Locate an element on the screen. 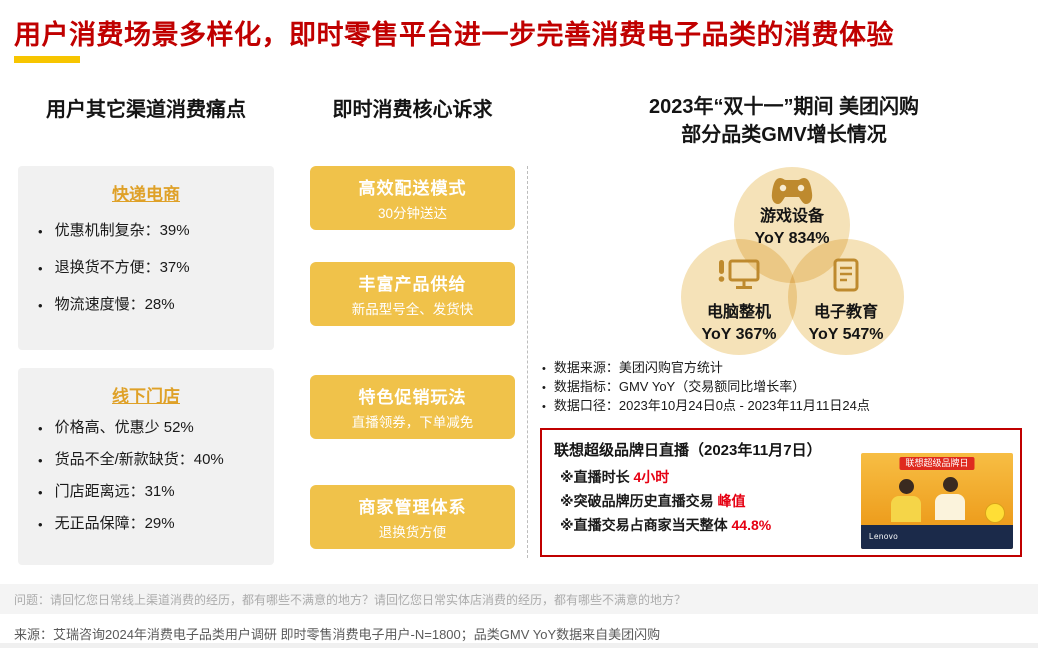 This screenshot has height=648, width=1038. card-title: 丰富产品供给 is located at coordinates (412, 284).